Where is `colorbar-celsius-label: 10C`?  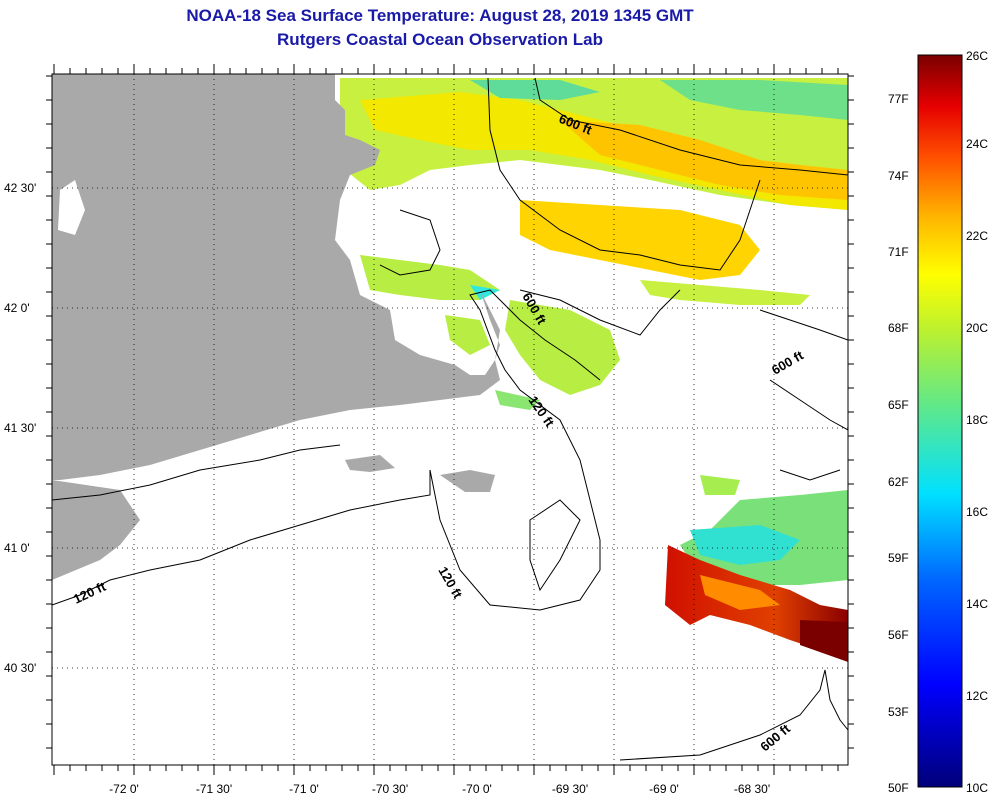
colorbar-celsius-label: 10C is located at coordinates (977, 788).